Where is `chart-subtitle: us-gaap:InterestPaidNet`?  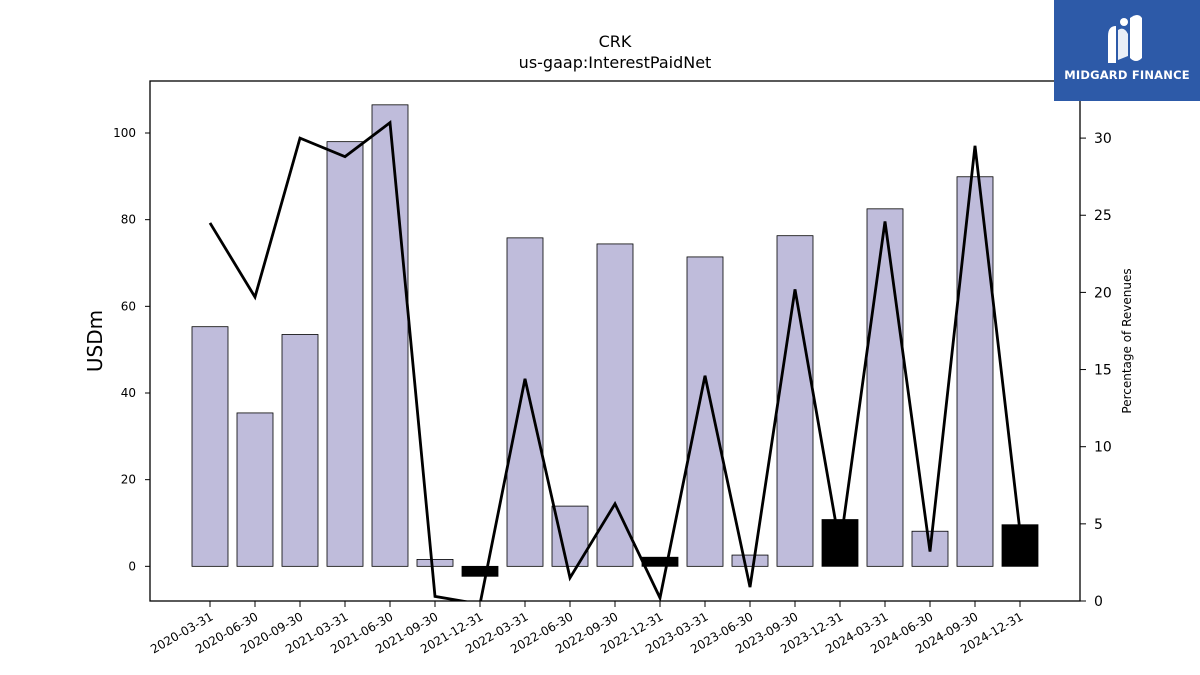 chart-subtitle: us-gaap:InterestPaidNet is located at coordinates (615, 62).